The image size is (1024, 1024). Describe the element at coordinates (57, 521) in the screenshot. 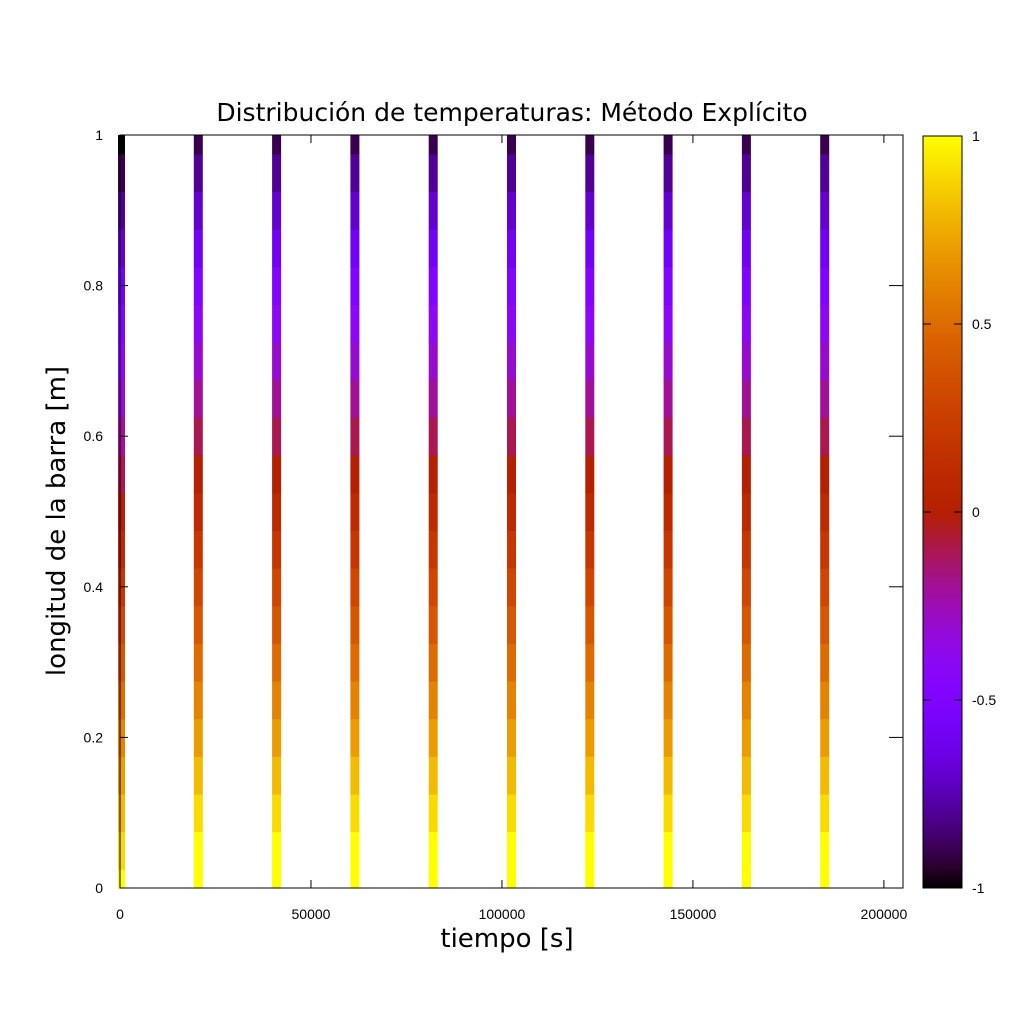

I see `y-axis-label: longitud de la barra [m]` at that location.